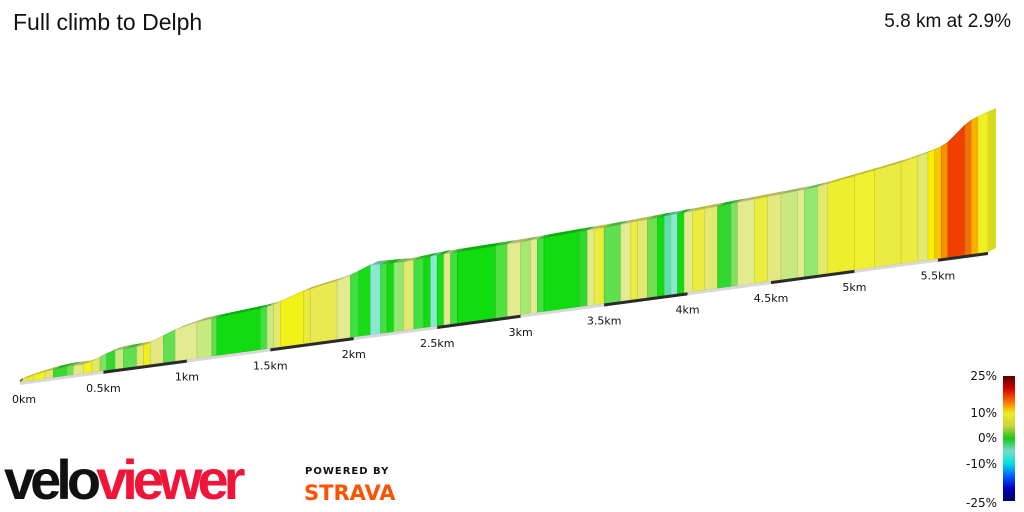 The image size is (1024, 512). Describe the element at coordinates (108, 22) in the screenshot. I see `page-title: Full climb to Delph` at that location.